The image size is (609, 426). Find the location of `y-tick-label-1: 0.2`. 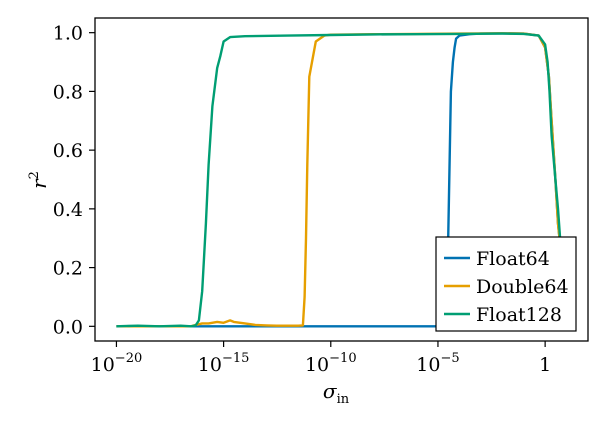

y-tick-label-1: 0.2 is located at coordinates (68, 269).